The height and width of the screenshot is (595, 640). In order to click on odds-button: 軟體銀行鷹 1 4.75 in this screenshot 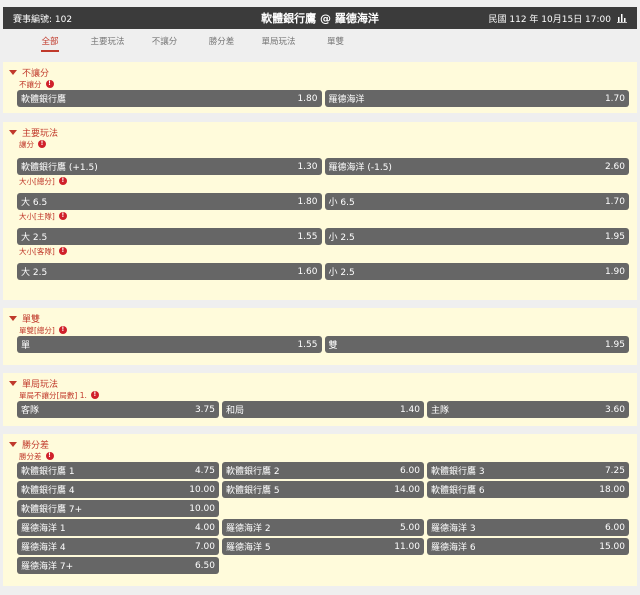, I will do `click(118, 470)`.